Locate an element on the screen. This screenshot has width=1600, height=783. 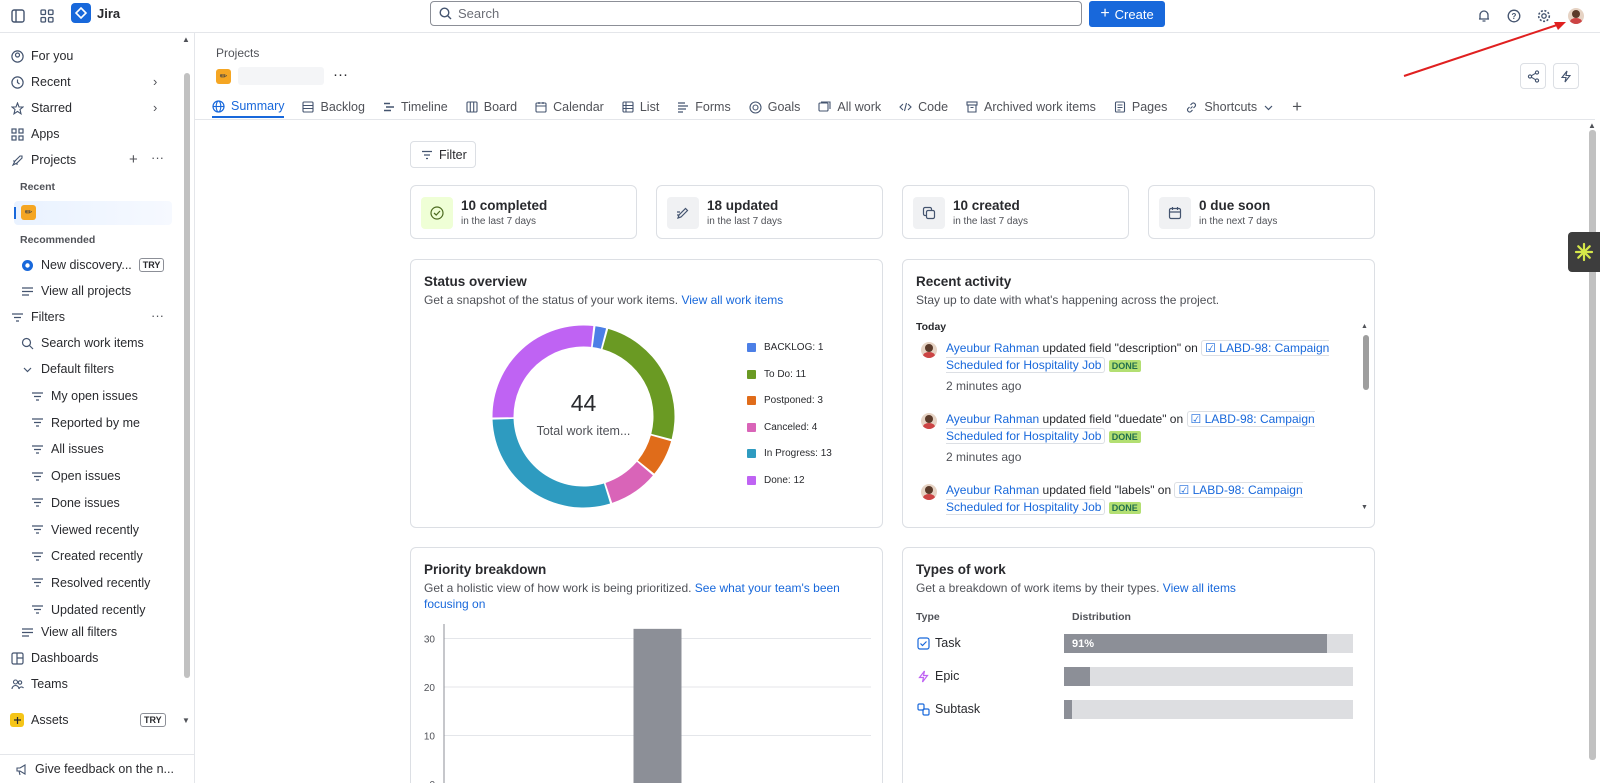
legend-item: In Progress: 13 is located at coordinates (789, 453).